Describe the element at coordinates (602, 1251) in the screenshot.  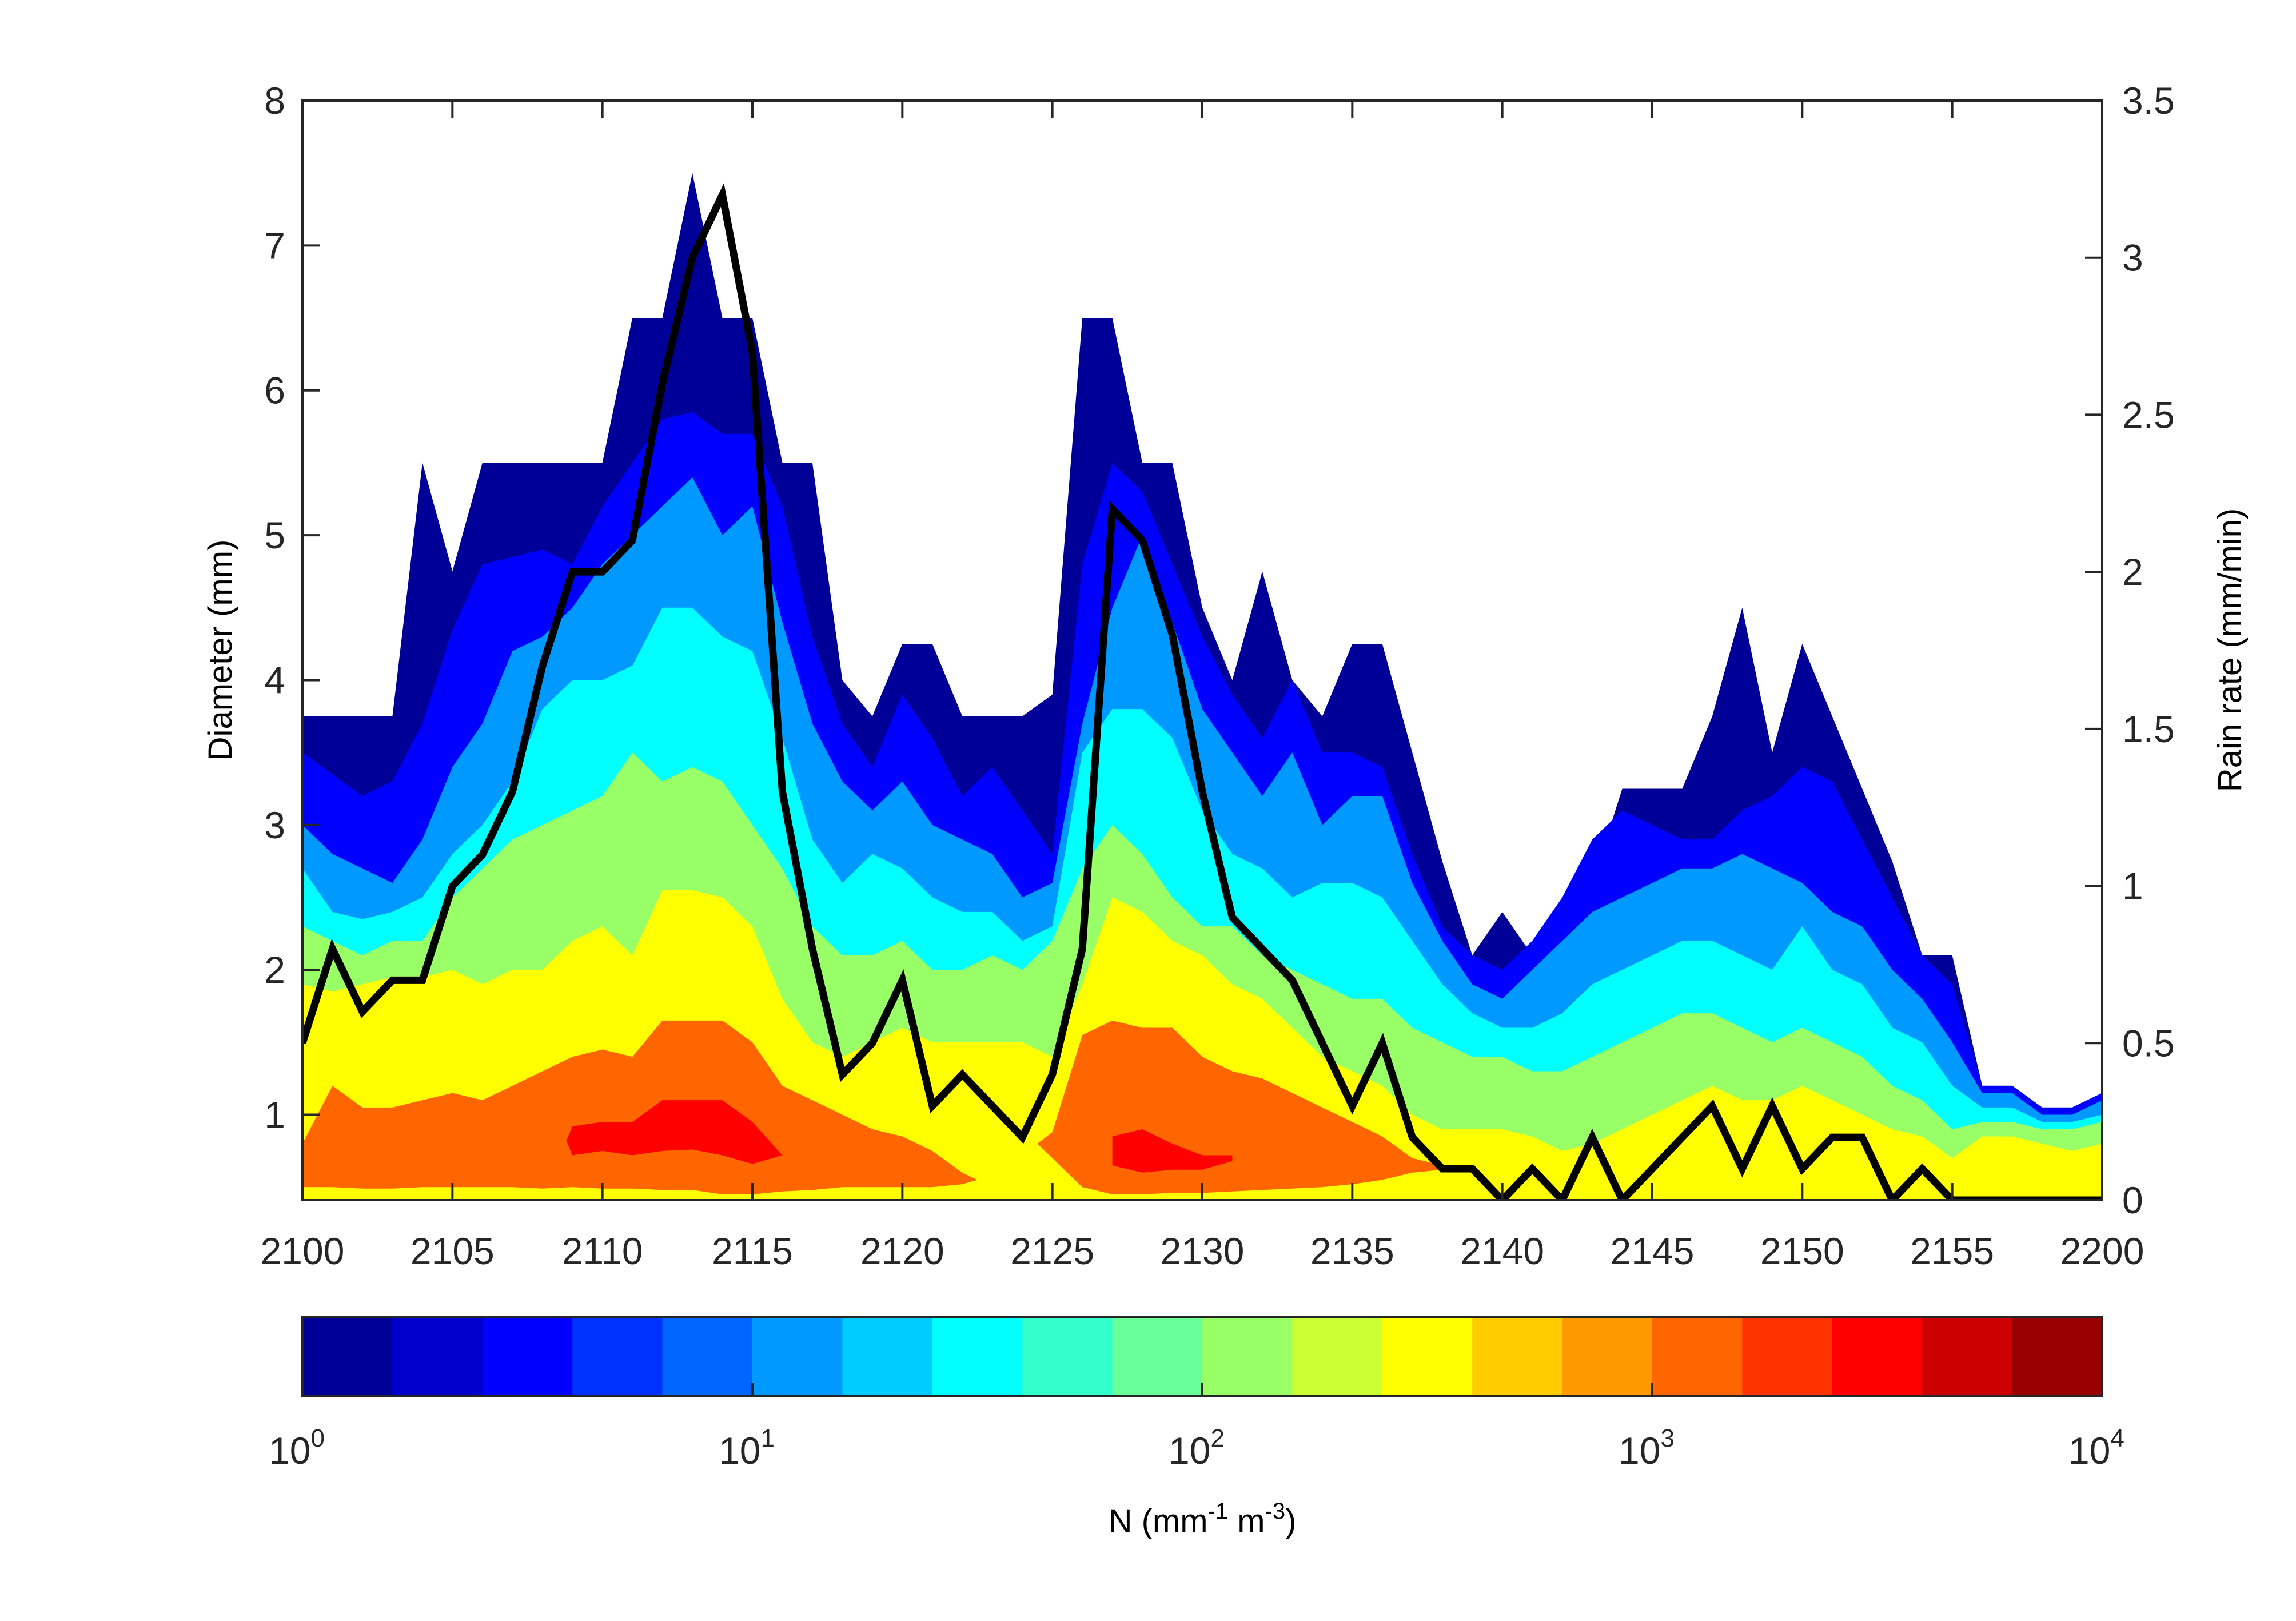
I see `x-tick-label: 2110` at that location.